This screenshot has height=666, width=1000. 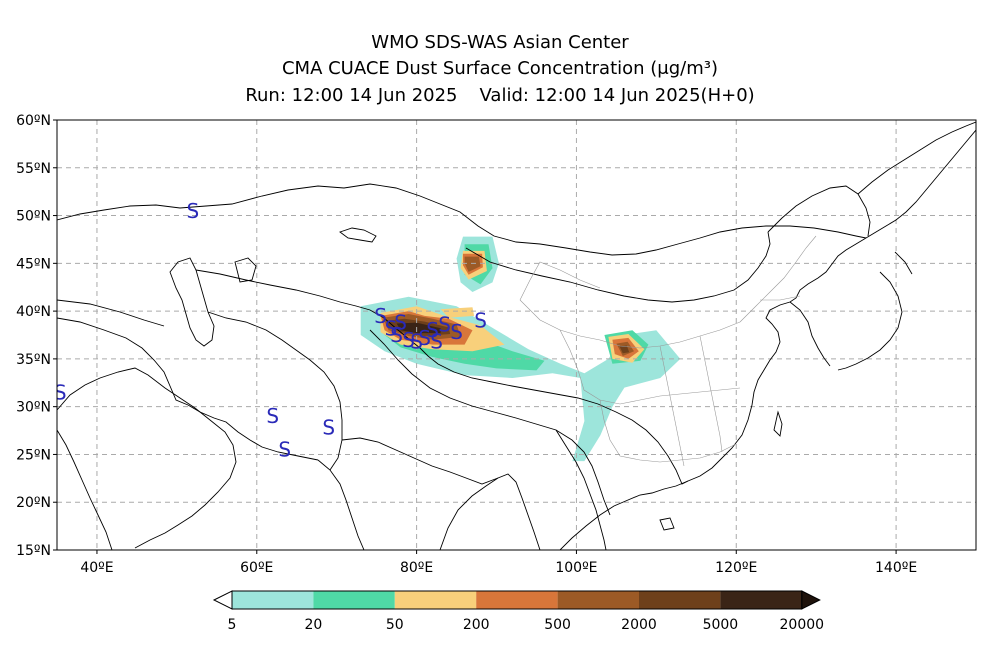 What do you see at coordinates (617, 95) in the screenshot?
I see `valid-time: Valid: 12:00 14 Jun 2025(H+0)` at bounding box center [617, 95].